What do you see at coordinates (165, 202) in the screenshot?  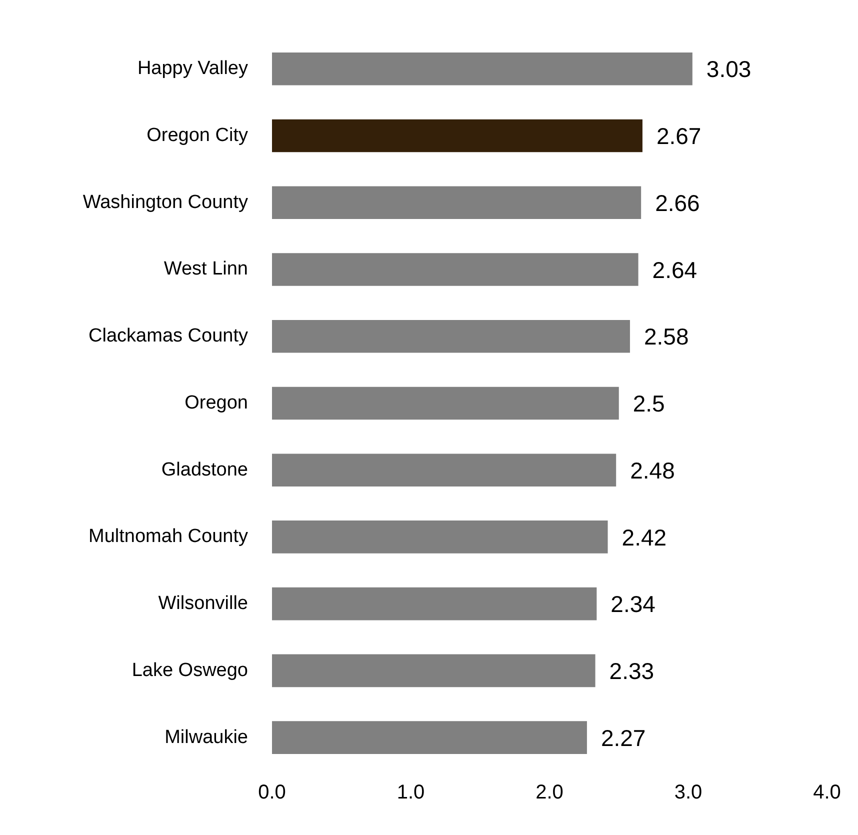 I see `y-tick-label: Washington County` at bounding box center [165, 202].